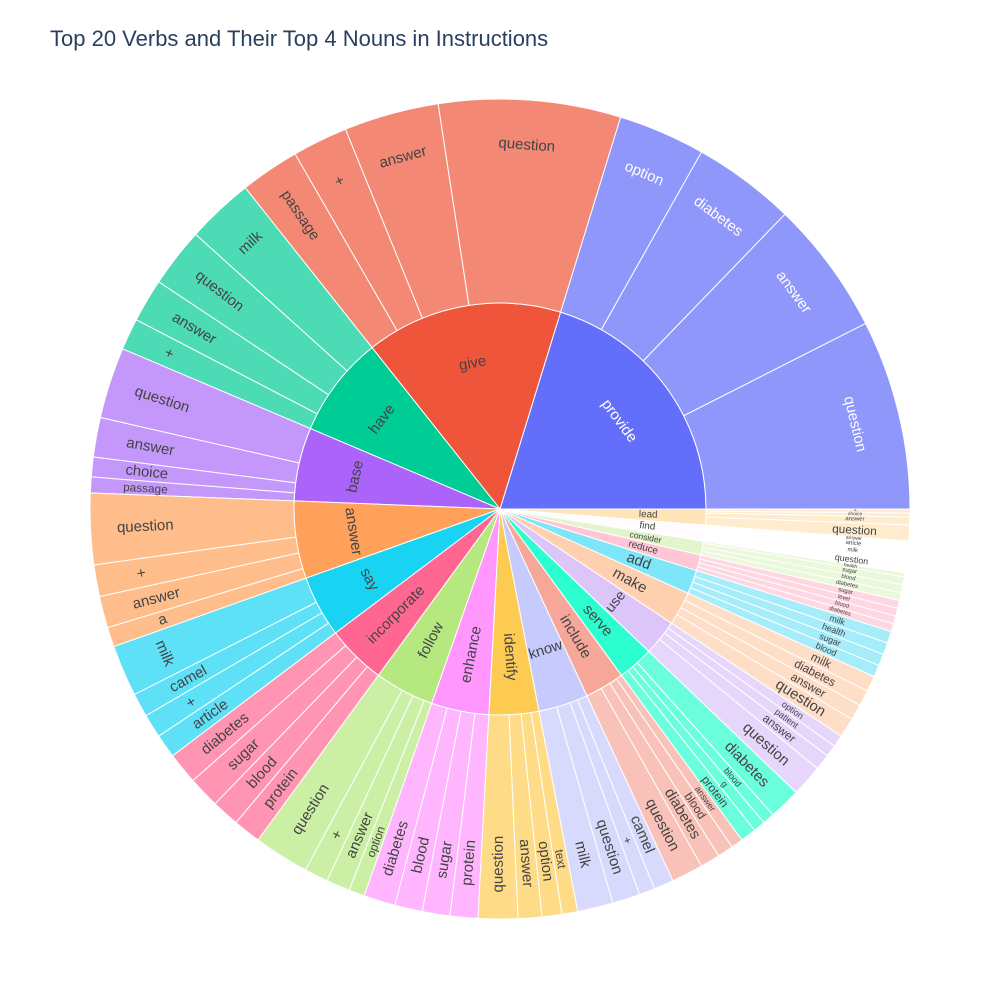  What do you see at coordinates (808, 511) in the screenshot?
I see `noun-segment-lead-plus` at bounding box center [808, 511].